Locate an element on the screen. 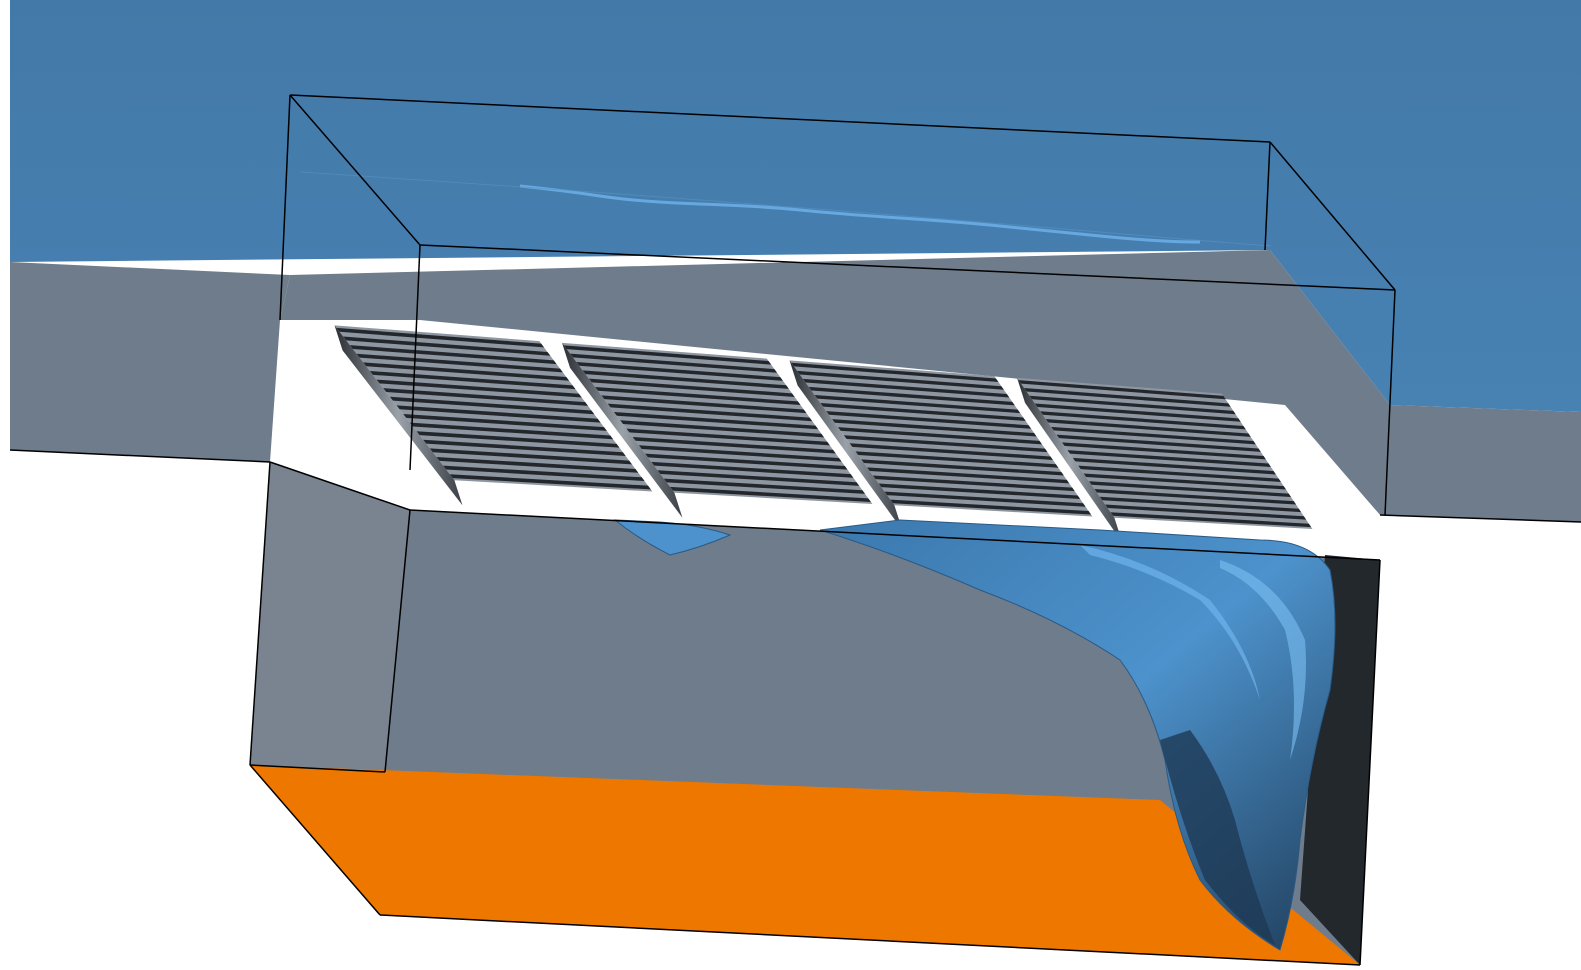  grating-inlet is located at coordinates (823, 434).